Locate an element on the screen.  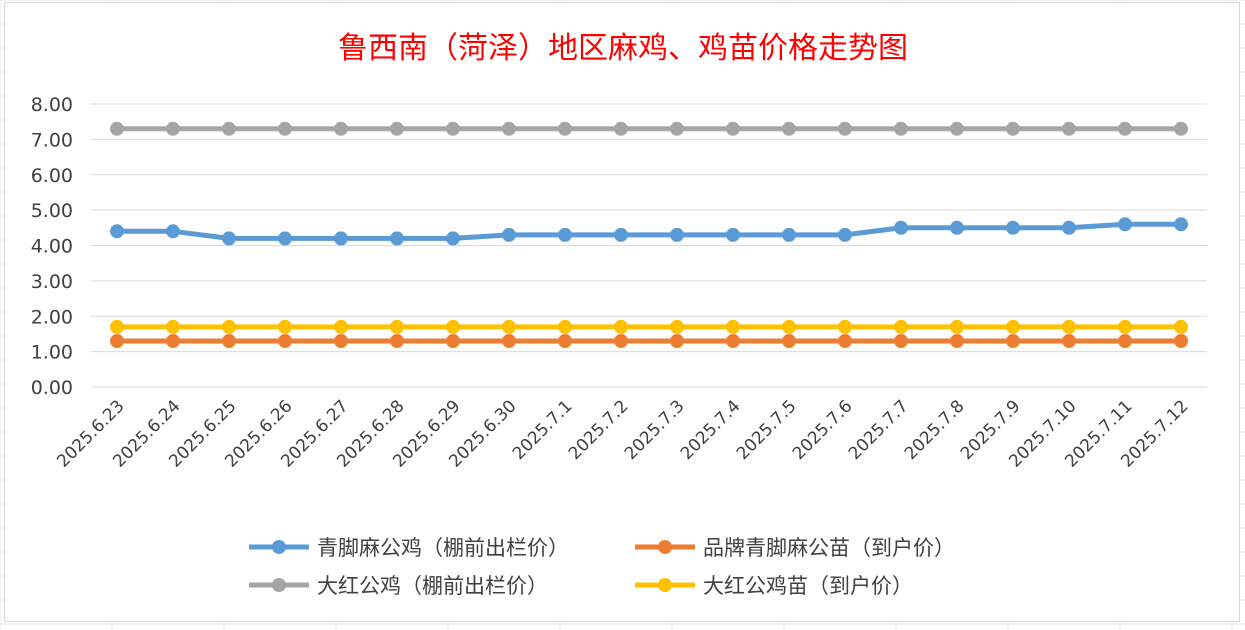
y-tick-label: 0.00 is located at coordinates (52, 388).